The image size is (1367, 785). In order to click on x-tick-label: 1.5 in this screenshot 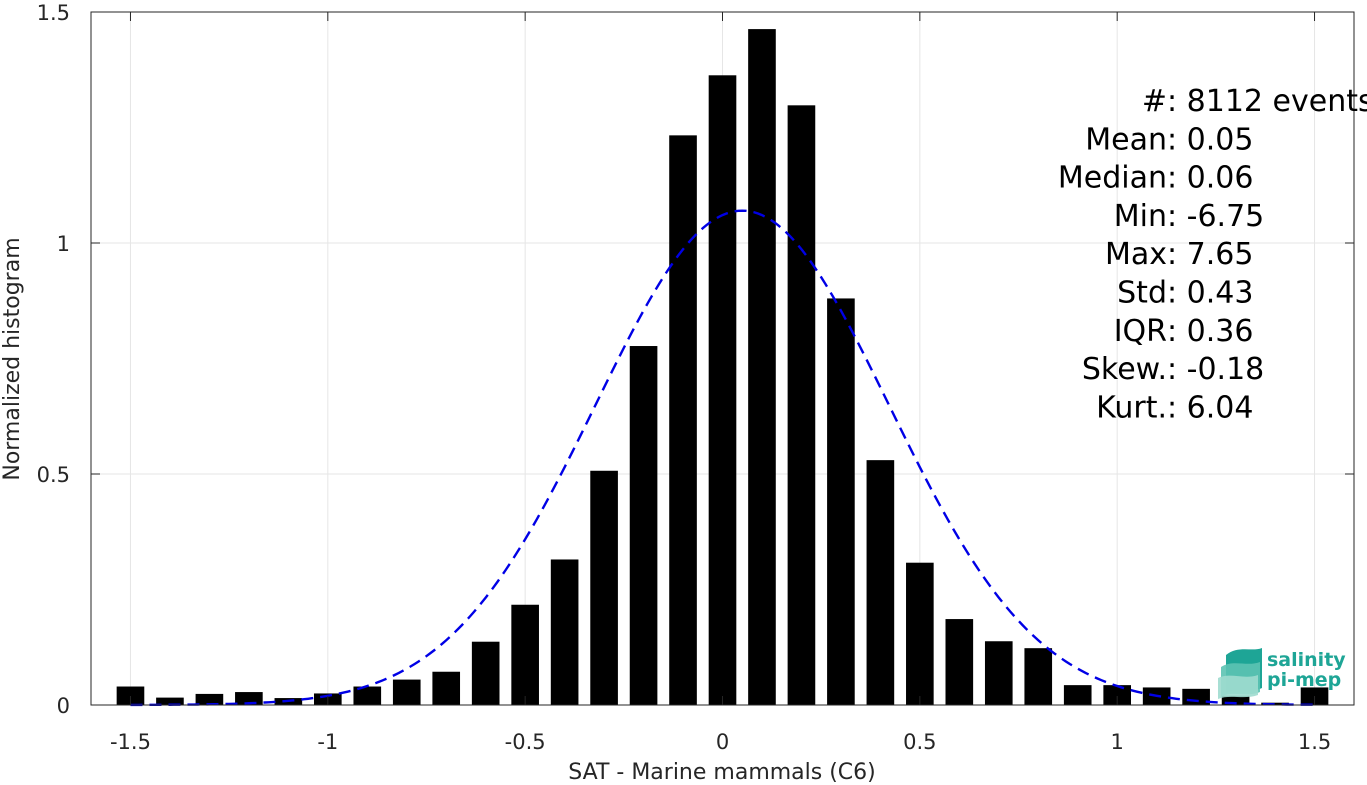, I will do `click(1314, 742)`.